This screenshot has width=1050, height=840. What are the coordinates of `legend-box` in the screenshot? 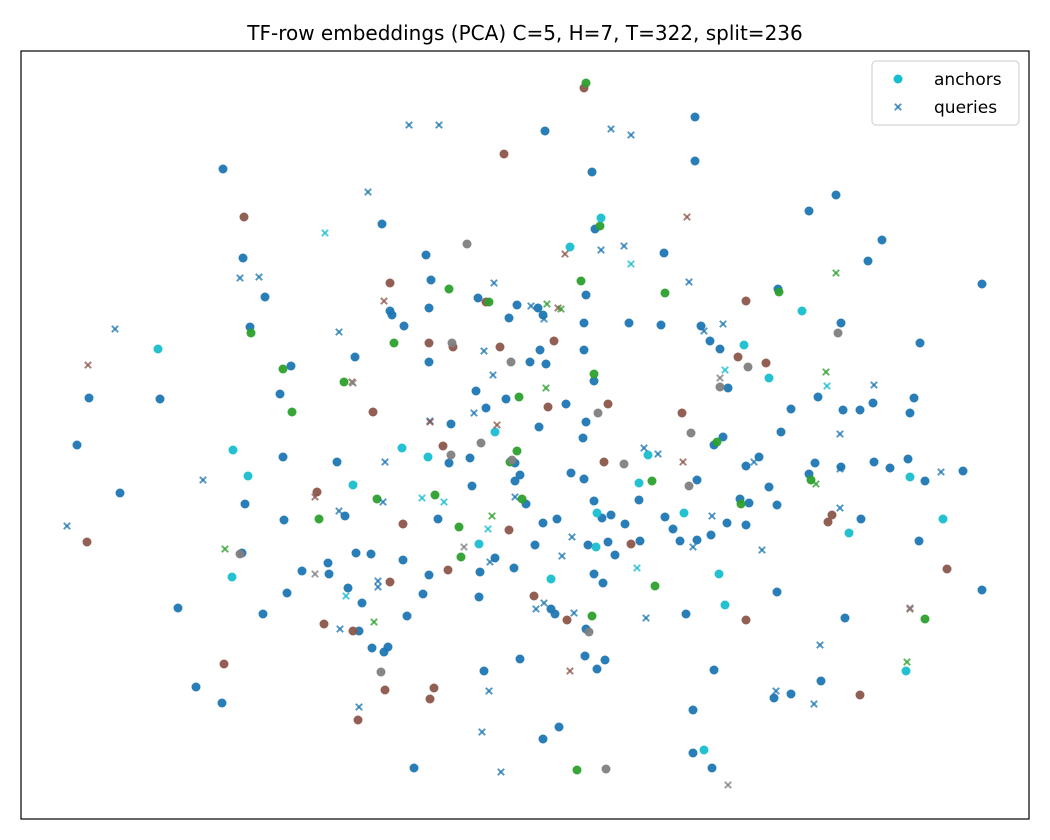 It's located at (945, 93).